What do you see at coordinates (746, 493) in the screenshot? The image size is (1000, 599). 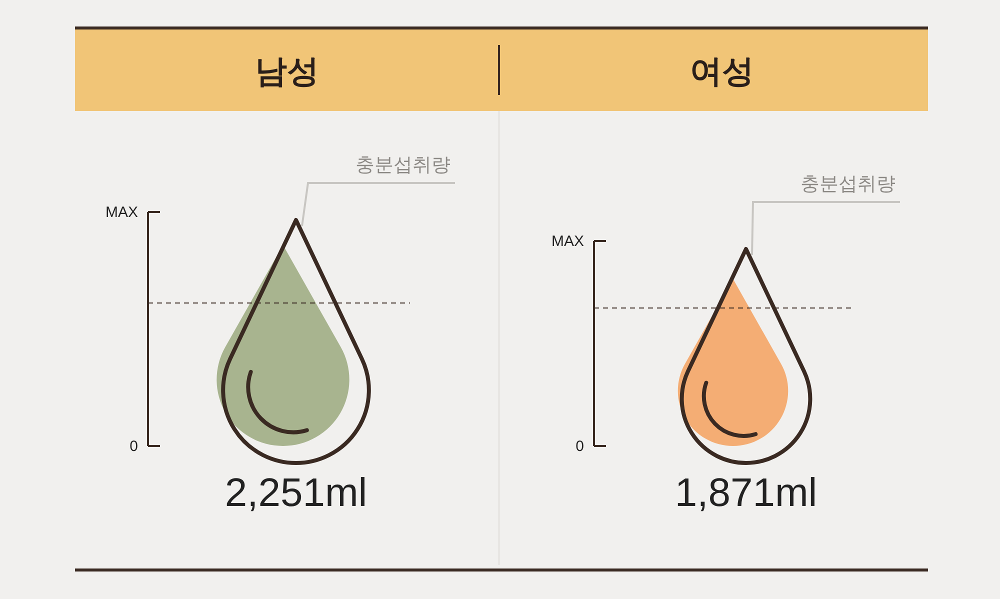 I see `data-label: 1,871ml` at bounding box center [746, 493].